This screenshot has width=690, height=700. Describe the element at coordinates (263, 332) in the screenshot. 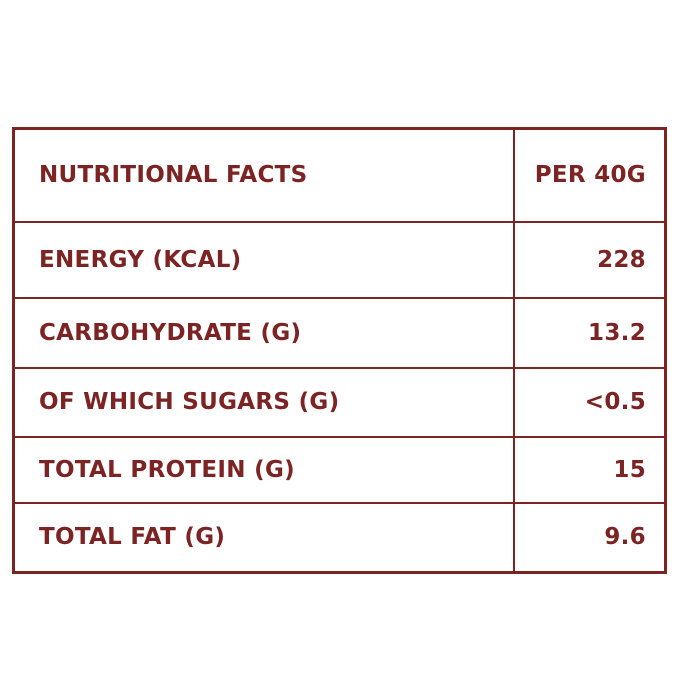

I see `nutrient-label: CARBOHYDRATE (G)` at that location.